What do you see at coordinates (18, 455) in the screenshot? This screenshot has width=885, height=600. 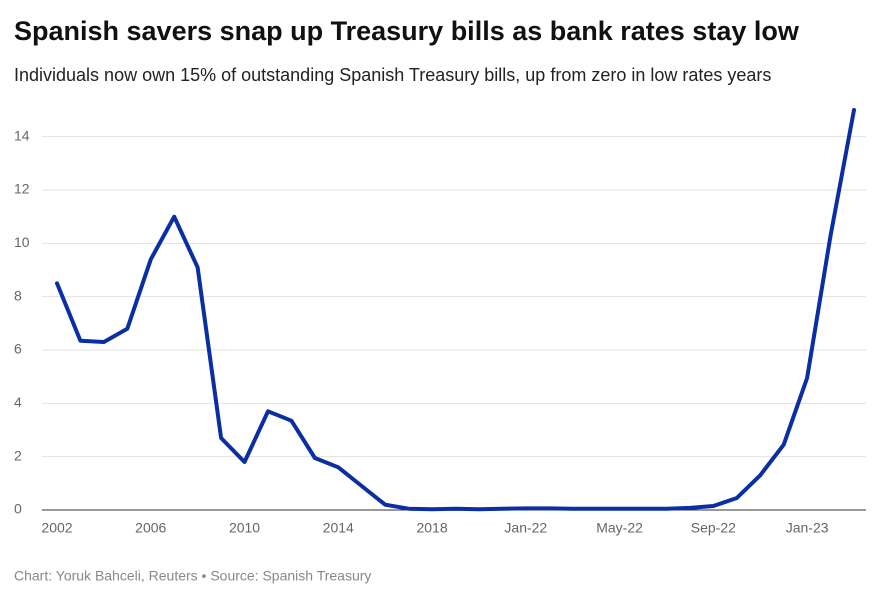 I see `y-tick-label: 2` at bounding box center [18, 455].